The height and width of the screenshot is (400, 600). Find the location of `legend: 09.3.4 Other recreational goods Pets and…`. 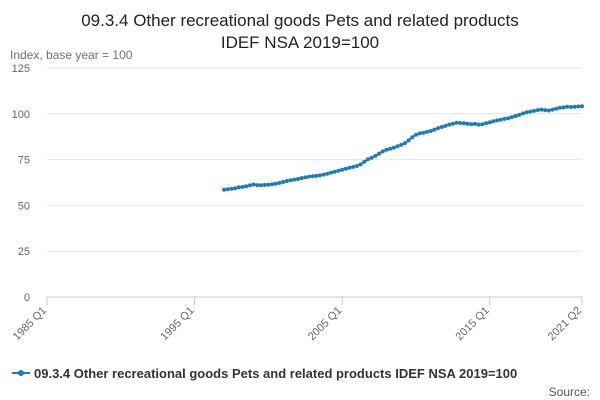

legend: 09.3.4 Other recreational goods Pets and… is located at coordinates (264, 373).